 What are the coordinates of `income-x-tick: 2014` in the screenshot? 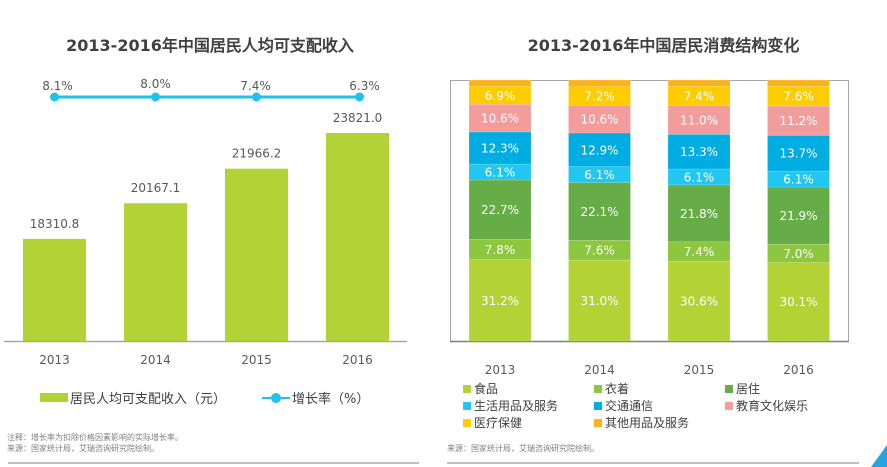 It's located at (155, 360).